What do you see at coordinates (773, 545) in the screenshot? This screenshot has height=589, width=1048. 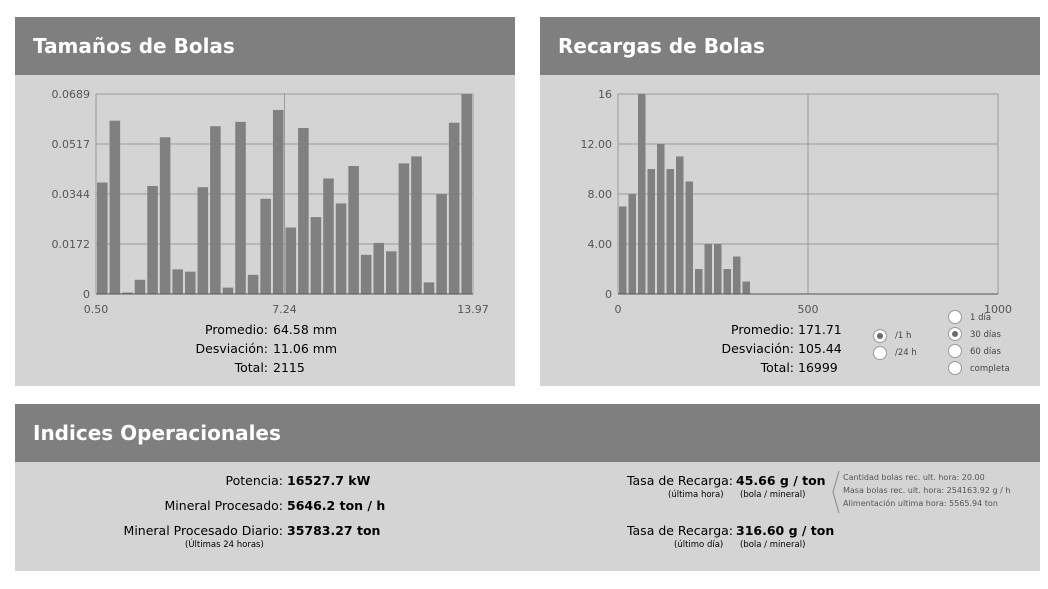 I see `tasa2-sub-unit: (bola / mineral)` at bounding box center [773, 545].